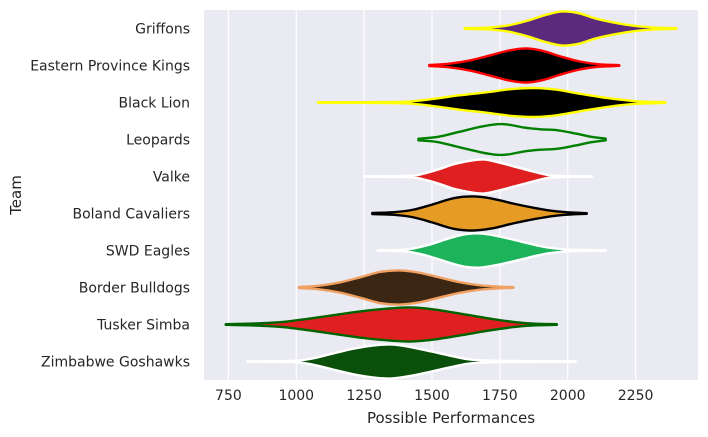 Image resolution: width=708 pixels, height=437 pixels. Describe the element at coordinates (143, 326) in the screenshot. I see `y-tick-label: Tusker Simba` at that location.